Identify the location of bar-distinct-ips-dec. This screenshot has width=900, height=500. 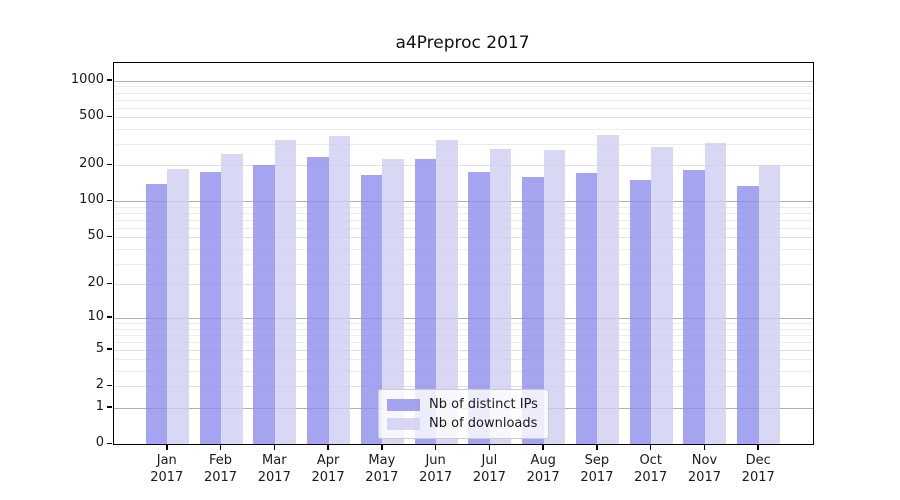
(748, 315).